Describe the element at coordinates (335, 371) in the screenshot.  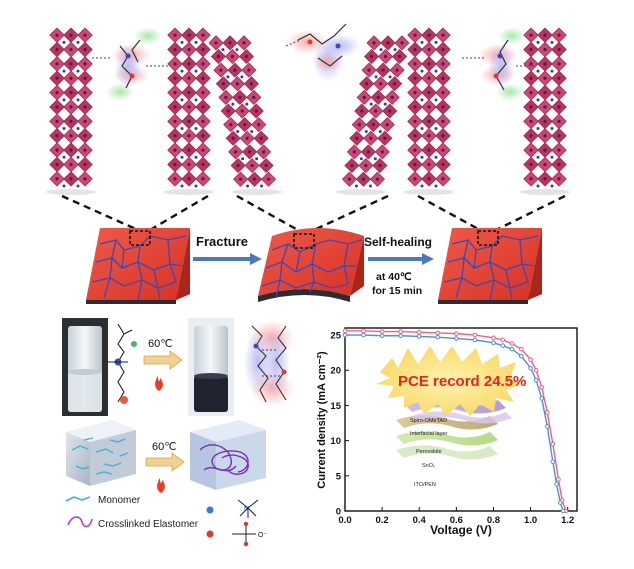
I see `y-tick-label: 20` at that location.